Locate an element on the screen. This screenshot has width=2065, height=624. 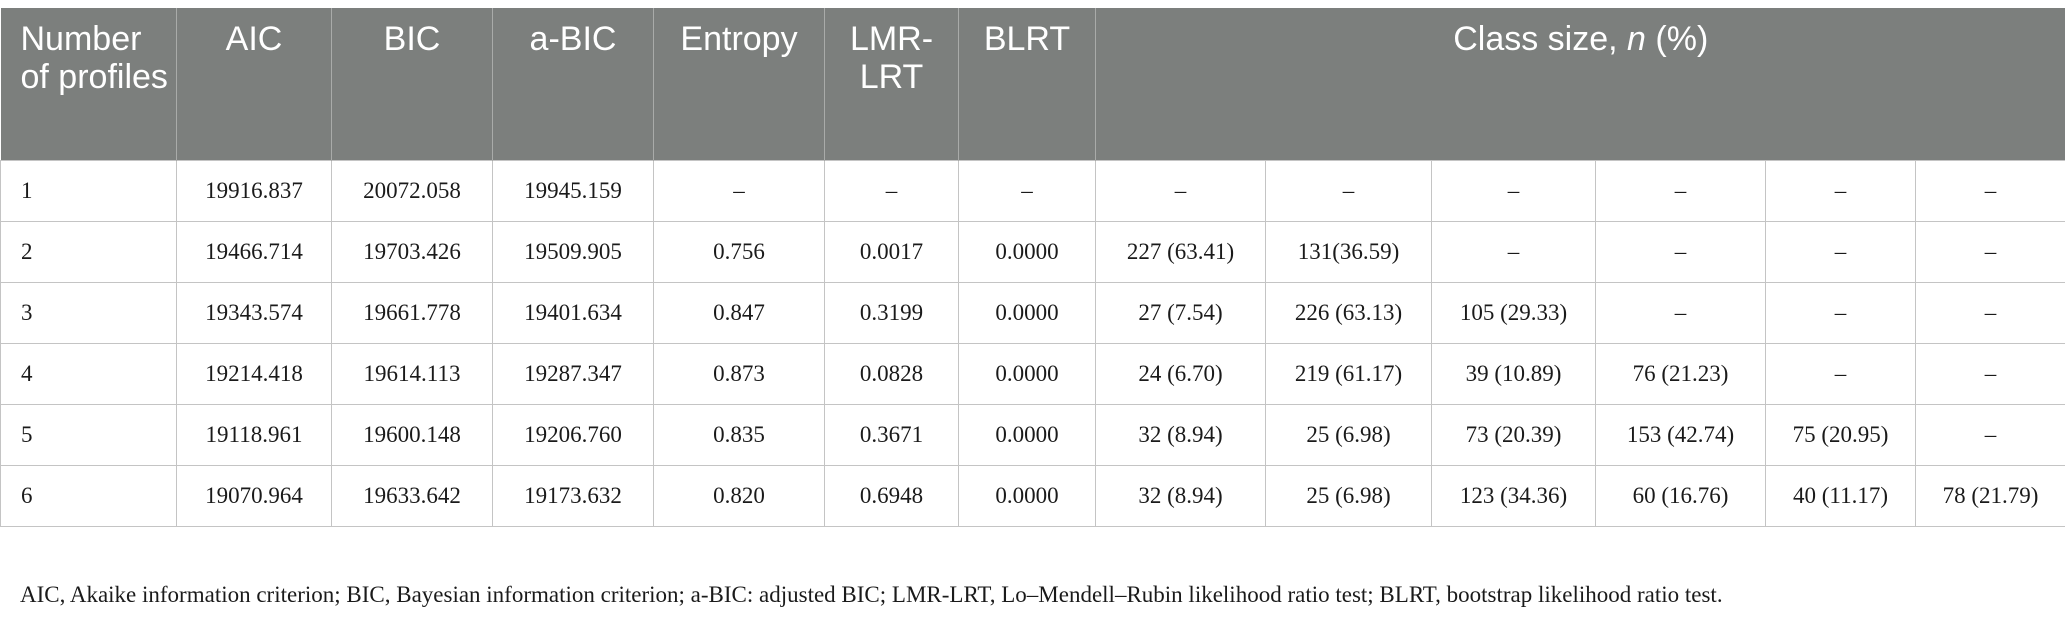
table-cell: 0.0017 is located at coordinates (891, 251).